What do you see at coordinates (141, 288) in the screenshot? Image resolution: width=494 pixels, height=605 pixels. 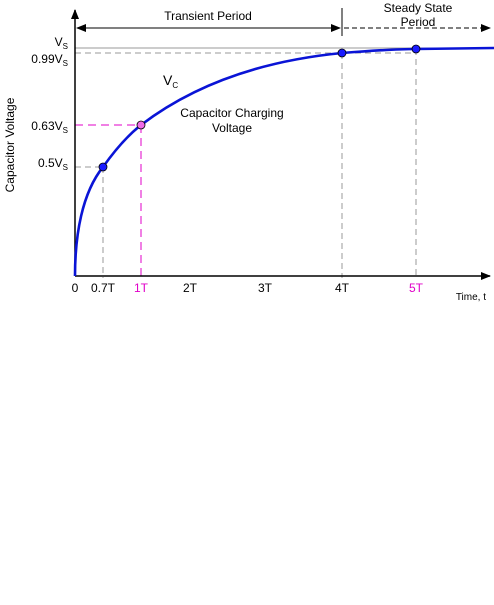 I see `xtick-1t: 1T` at bounding box center [141, 288].